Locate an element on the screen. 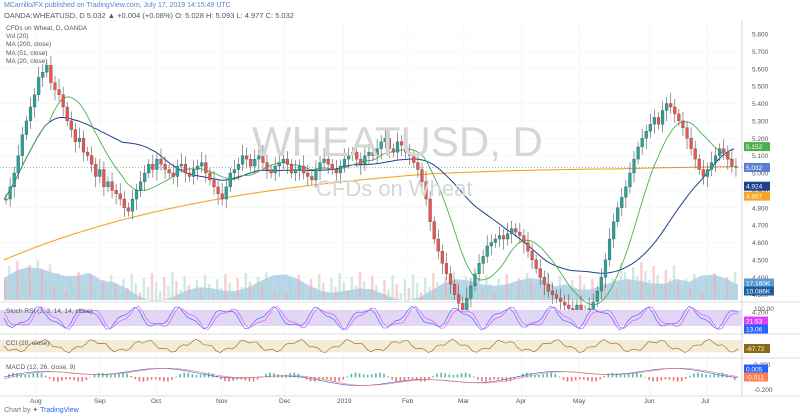 This screenshot has height=418, width=800. macd-tick-label: -0.200 is located at coordinates (763, 390).